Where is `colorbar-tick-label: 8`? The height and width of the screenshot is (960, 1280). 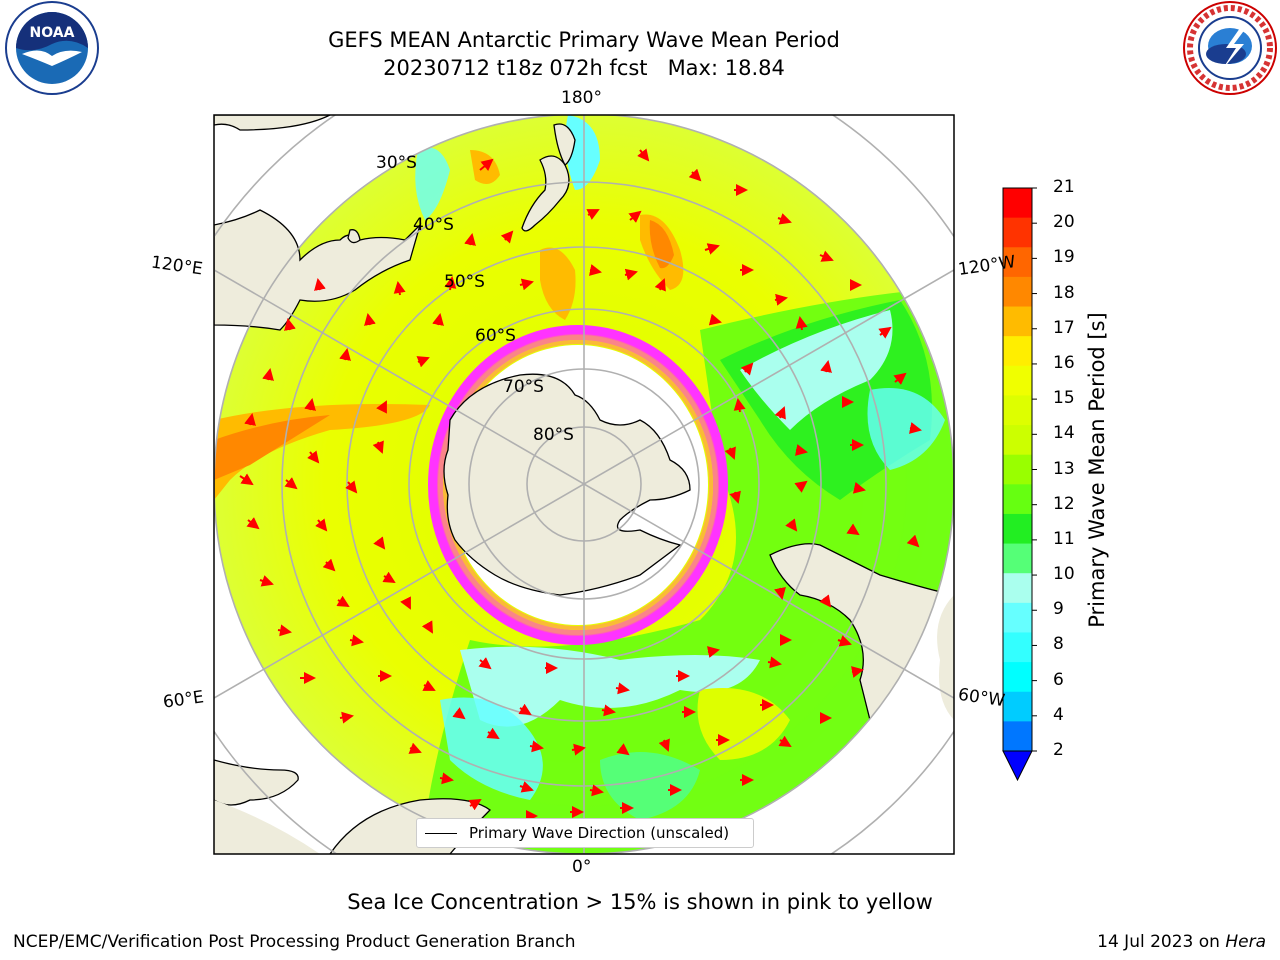 colorbar-tick-label: 8 is located at coordinates (1058, 644).